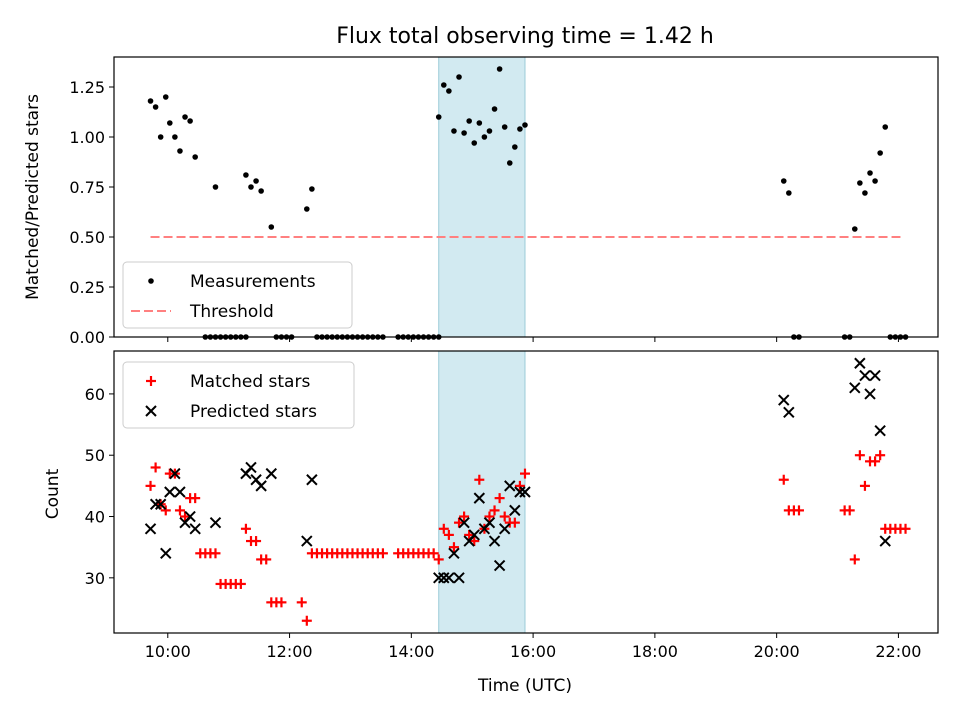  Describe the element at coordinates (237, 295) in the screenshot. I see `legend-box` at that location.